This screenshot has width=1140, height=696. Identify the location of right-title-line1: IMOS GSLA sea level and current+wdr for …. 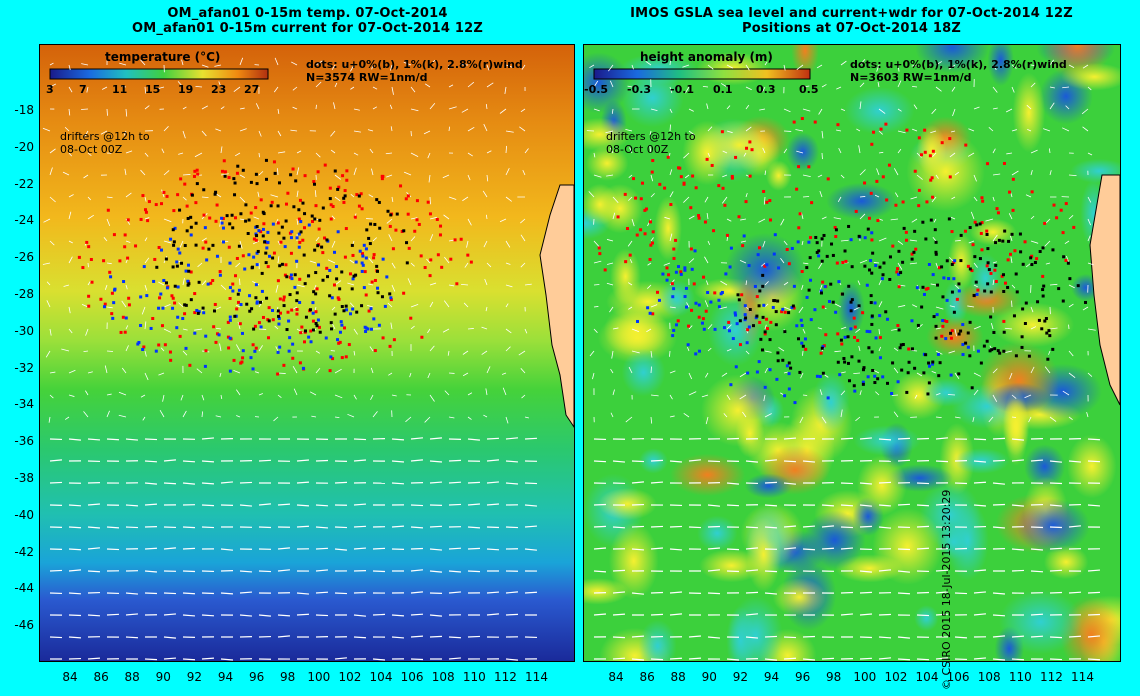
(851, 13).